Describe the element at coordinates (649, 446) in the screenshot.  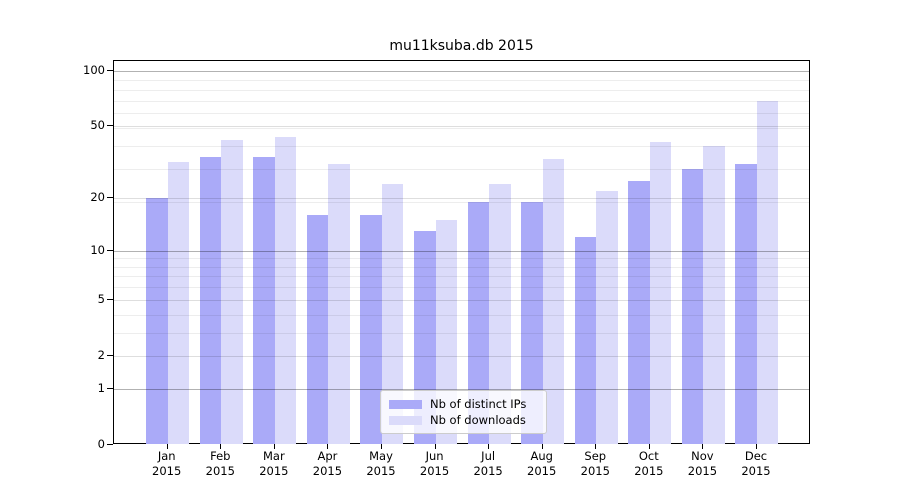
I see `x-tick-mark-oct` at that location.